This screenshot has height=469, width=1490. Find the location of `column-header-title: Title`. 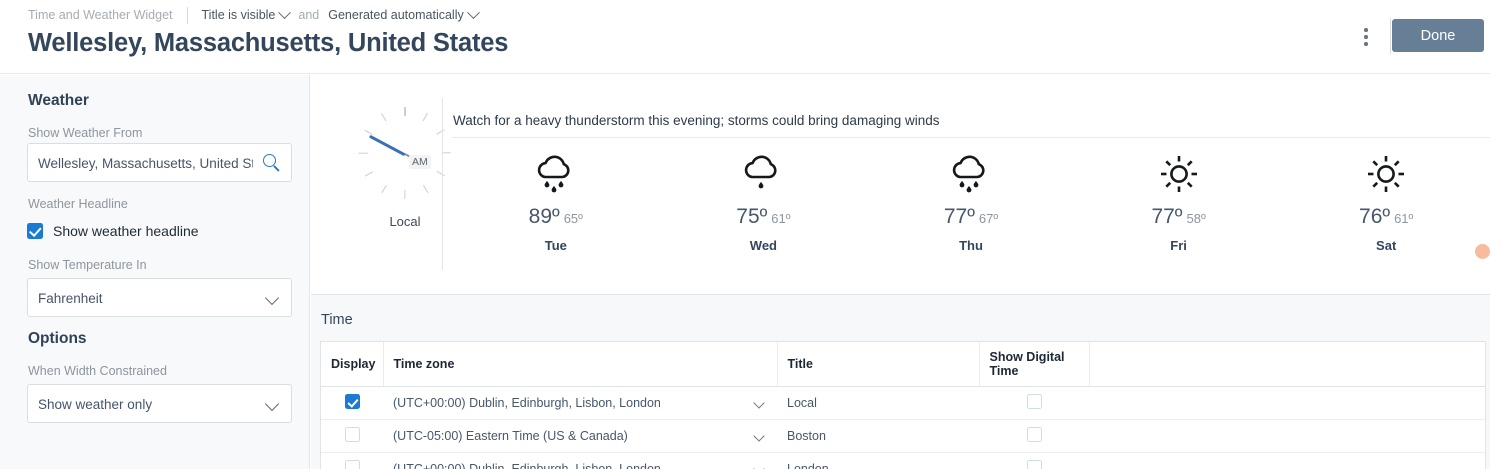

column-header-title: Title is located at coordinates (878, 364).